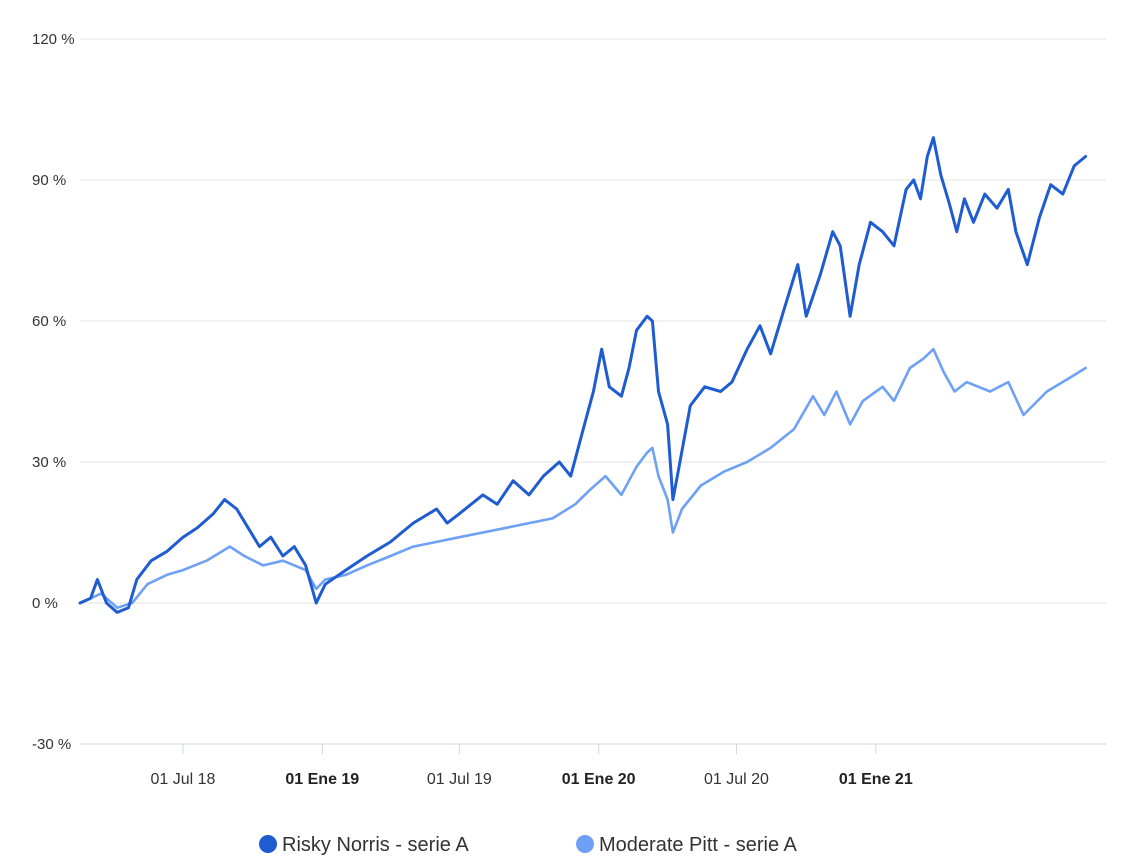 This screenshot has height=864, width=1136. I want to click on y-tick-label: 120 %, so click(53, 39).